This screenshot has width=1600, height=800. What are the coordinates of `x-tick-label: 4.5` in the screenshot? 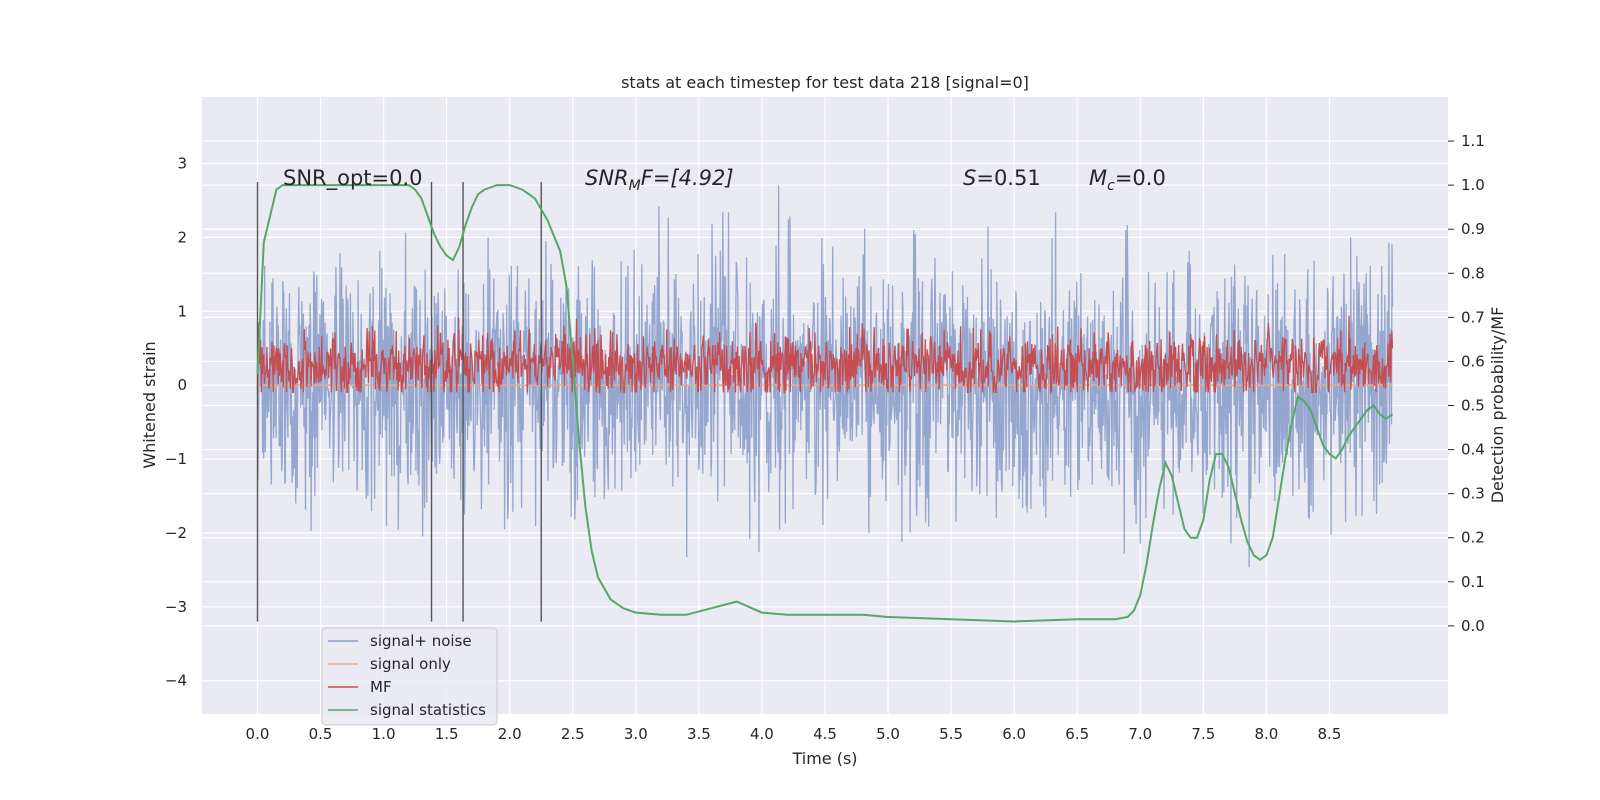 It's located at (825, 734).